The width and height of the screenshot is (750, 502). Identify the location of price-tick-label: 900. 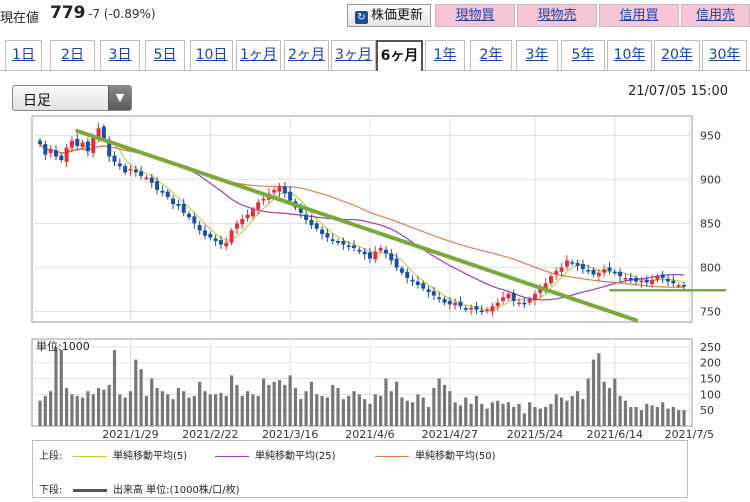
(710, 179).